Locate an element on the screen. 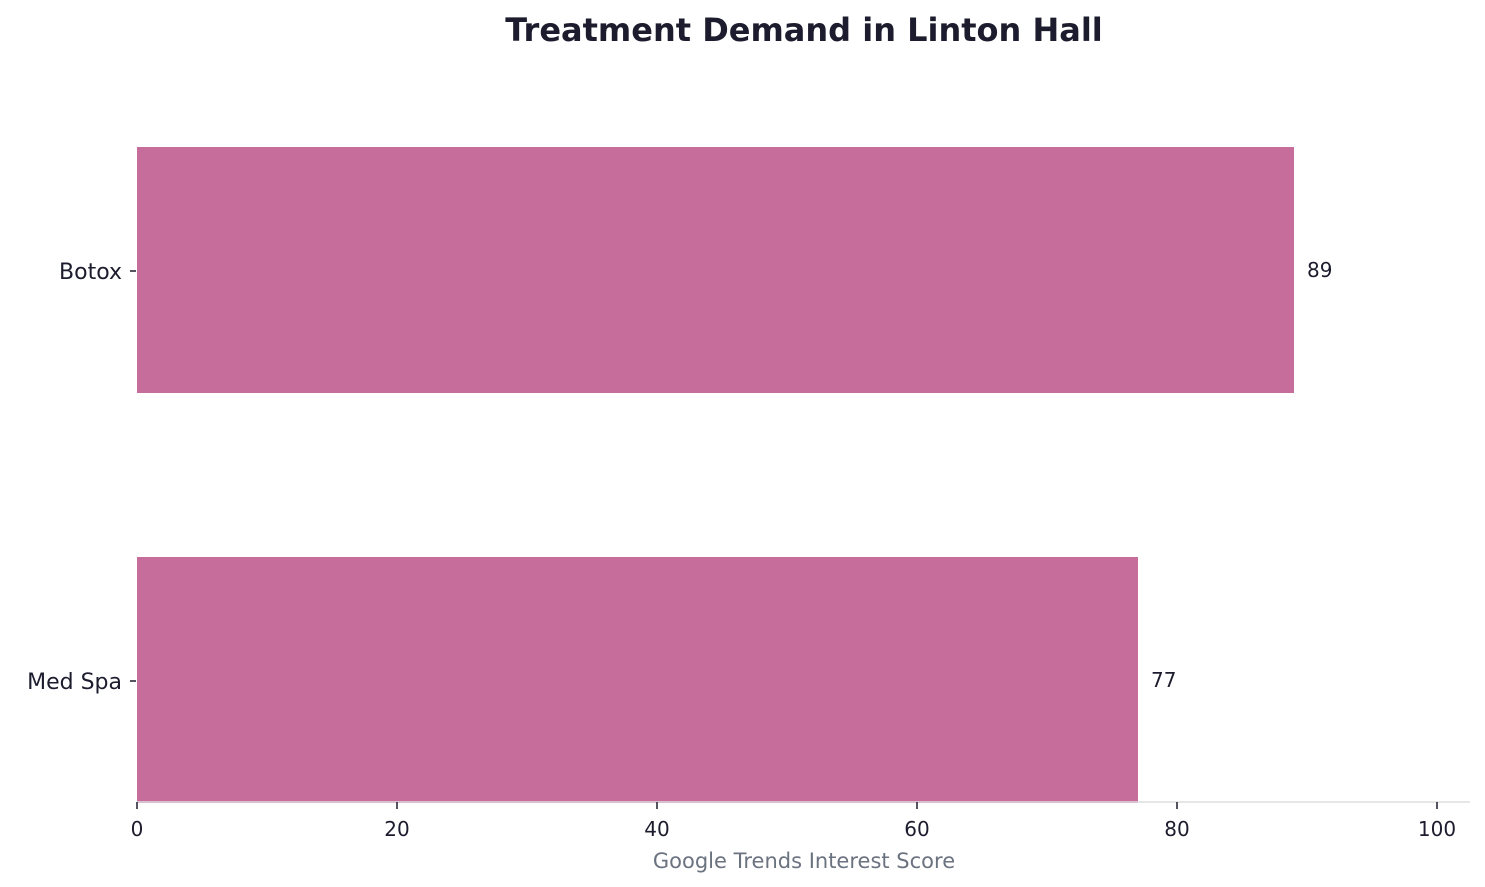  category-label-med-spa: Med Spa is located at coordinates (74, 682).